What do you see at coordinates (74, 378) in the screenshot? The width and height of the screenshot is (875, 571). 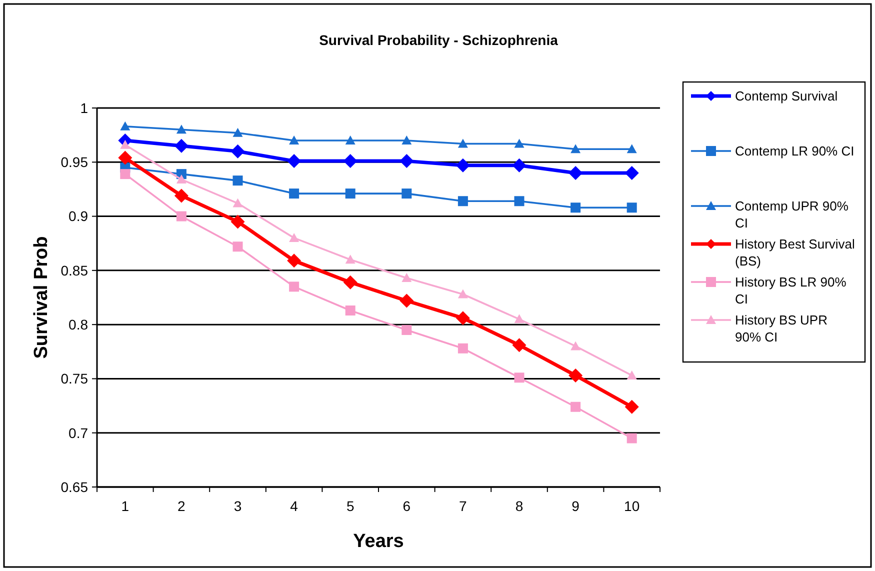 I see `y-tick-label: 0.75` at bounding box center [74, 378].